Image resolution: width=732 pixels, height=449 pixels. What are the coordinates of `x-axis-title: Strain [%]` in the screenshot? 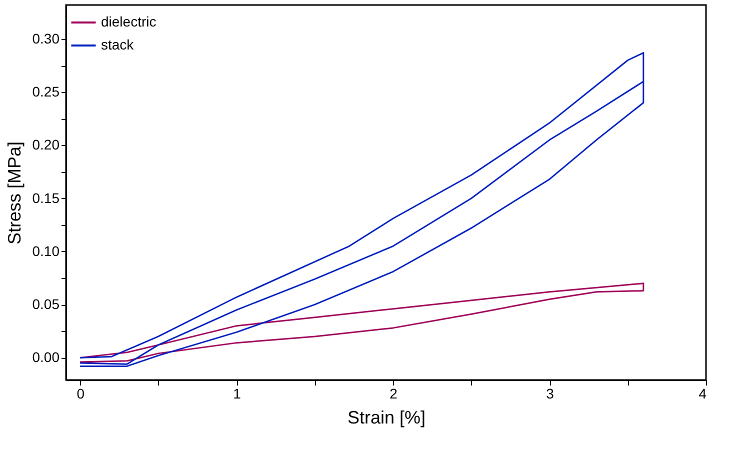 It's located at (386, 418).